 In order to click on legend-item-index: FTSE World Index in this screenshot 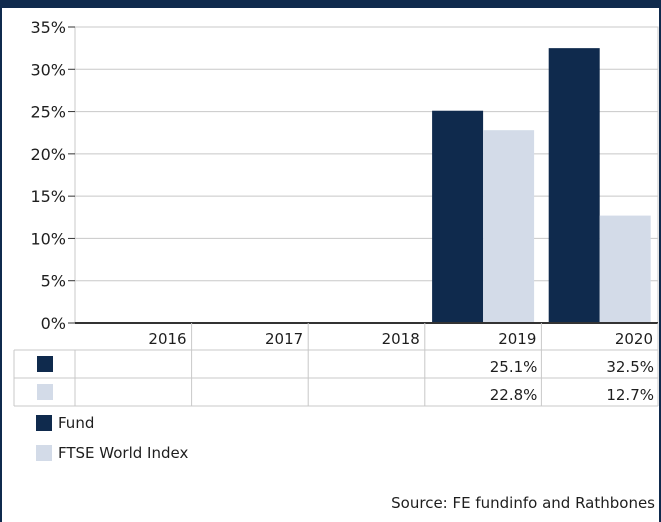, I will do `click(112, 453)`.